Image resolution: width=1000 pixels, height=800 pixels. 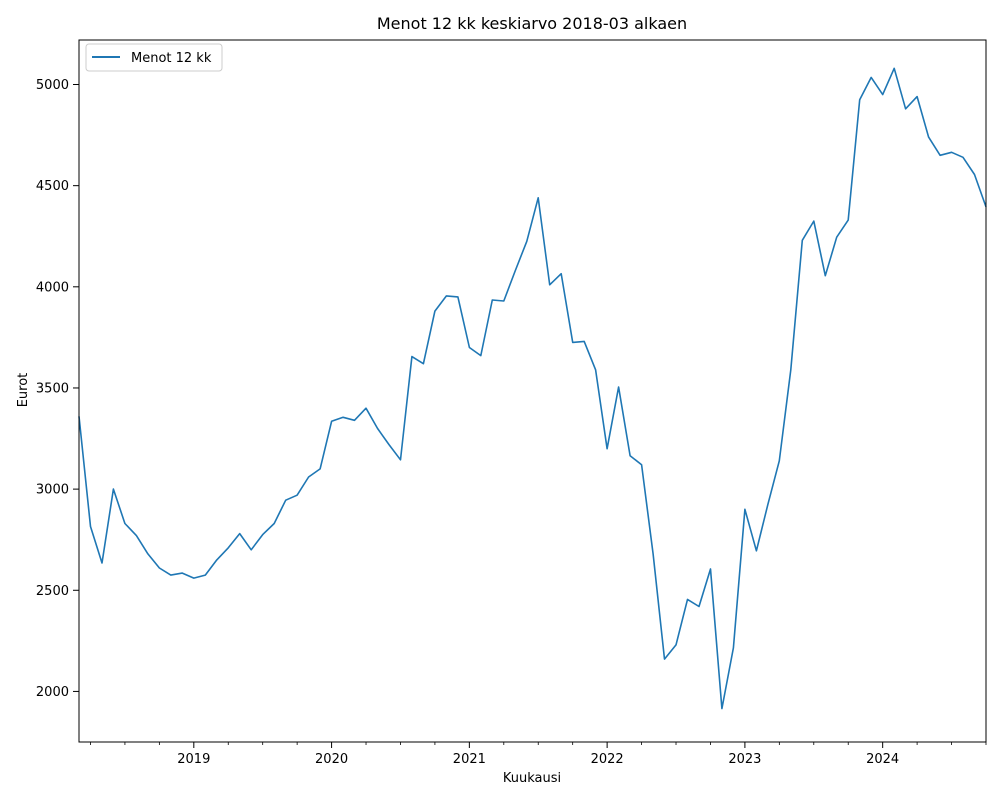 I want to click on y-tick-label: 4000, so click(x=52, y=287).